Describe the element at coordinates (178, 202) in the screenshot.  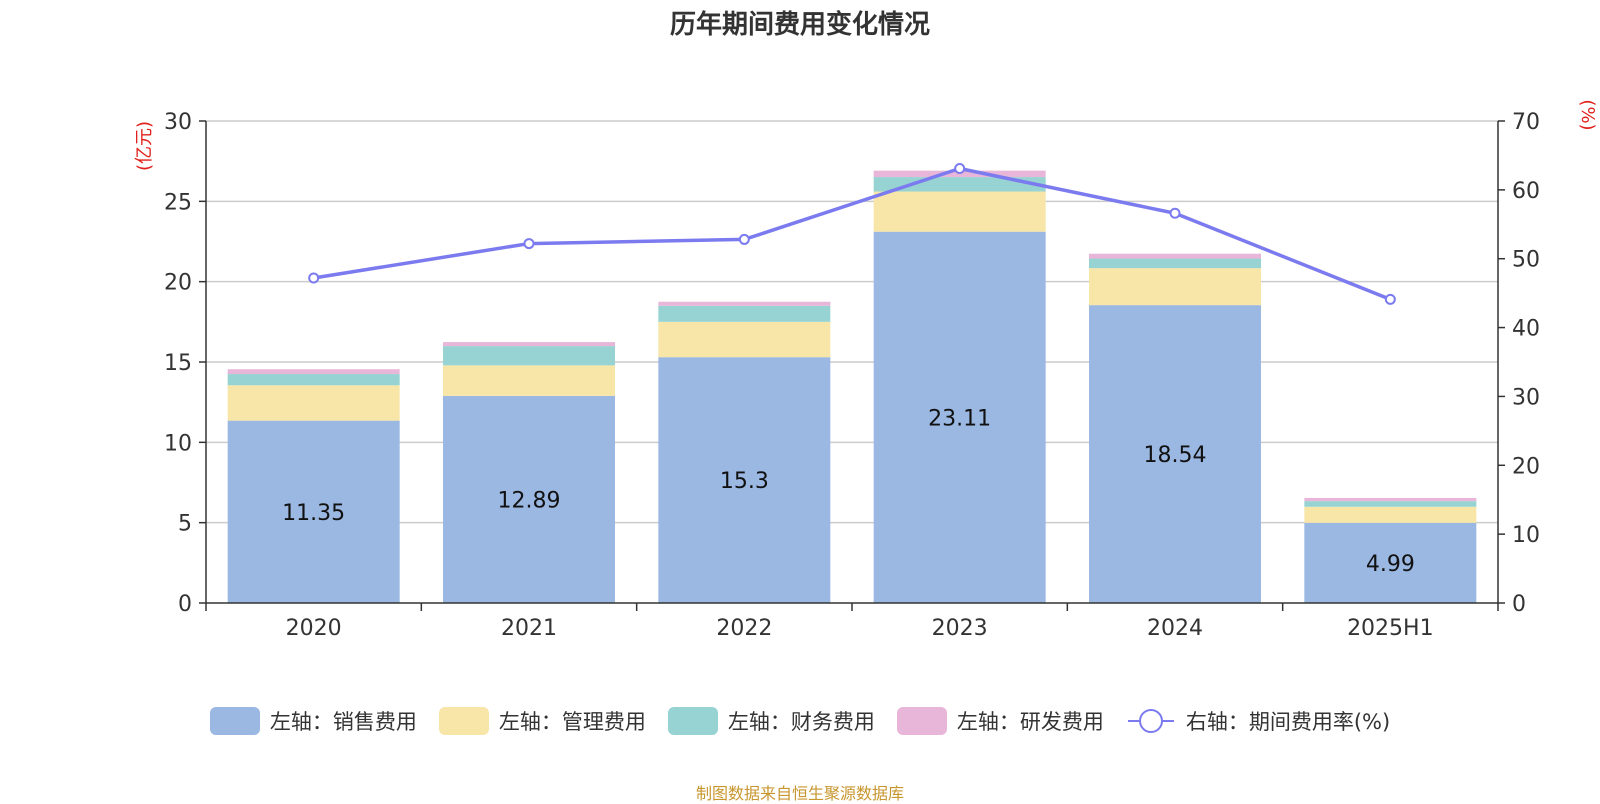
I see `left-axis-tick-label: 25` at that location.